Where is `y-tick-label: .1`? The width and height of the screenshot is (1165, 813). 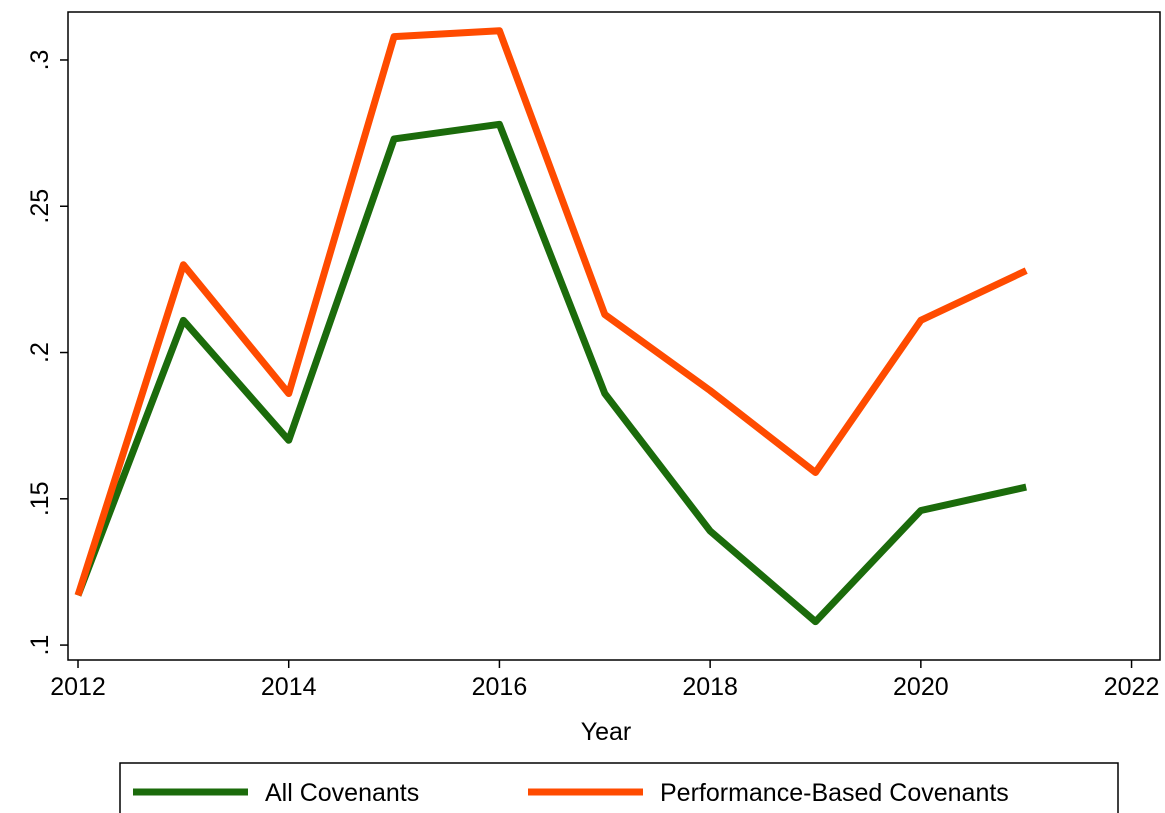 y-tick-label: .1 is located at coordinates (40, 645).